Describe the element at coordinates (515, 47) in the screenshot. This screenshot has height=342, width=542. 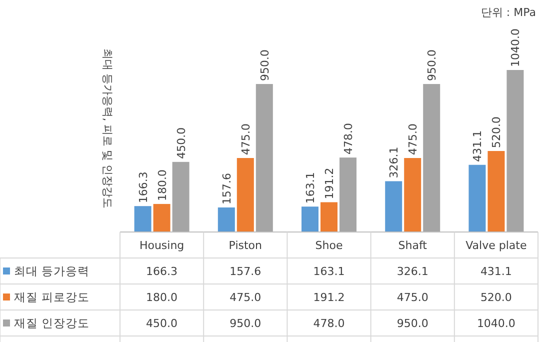
I see `text: 1040.0` at that location.